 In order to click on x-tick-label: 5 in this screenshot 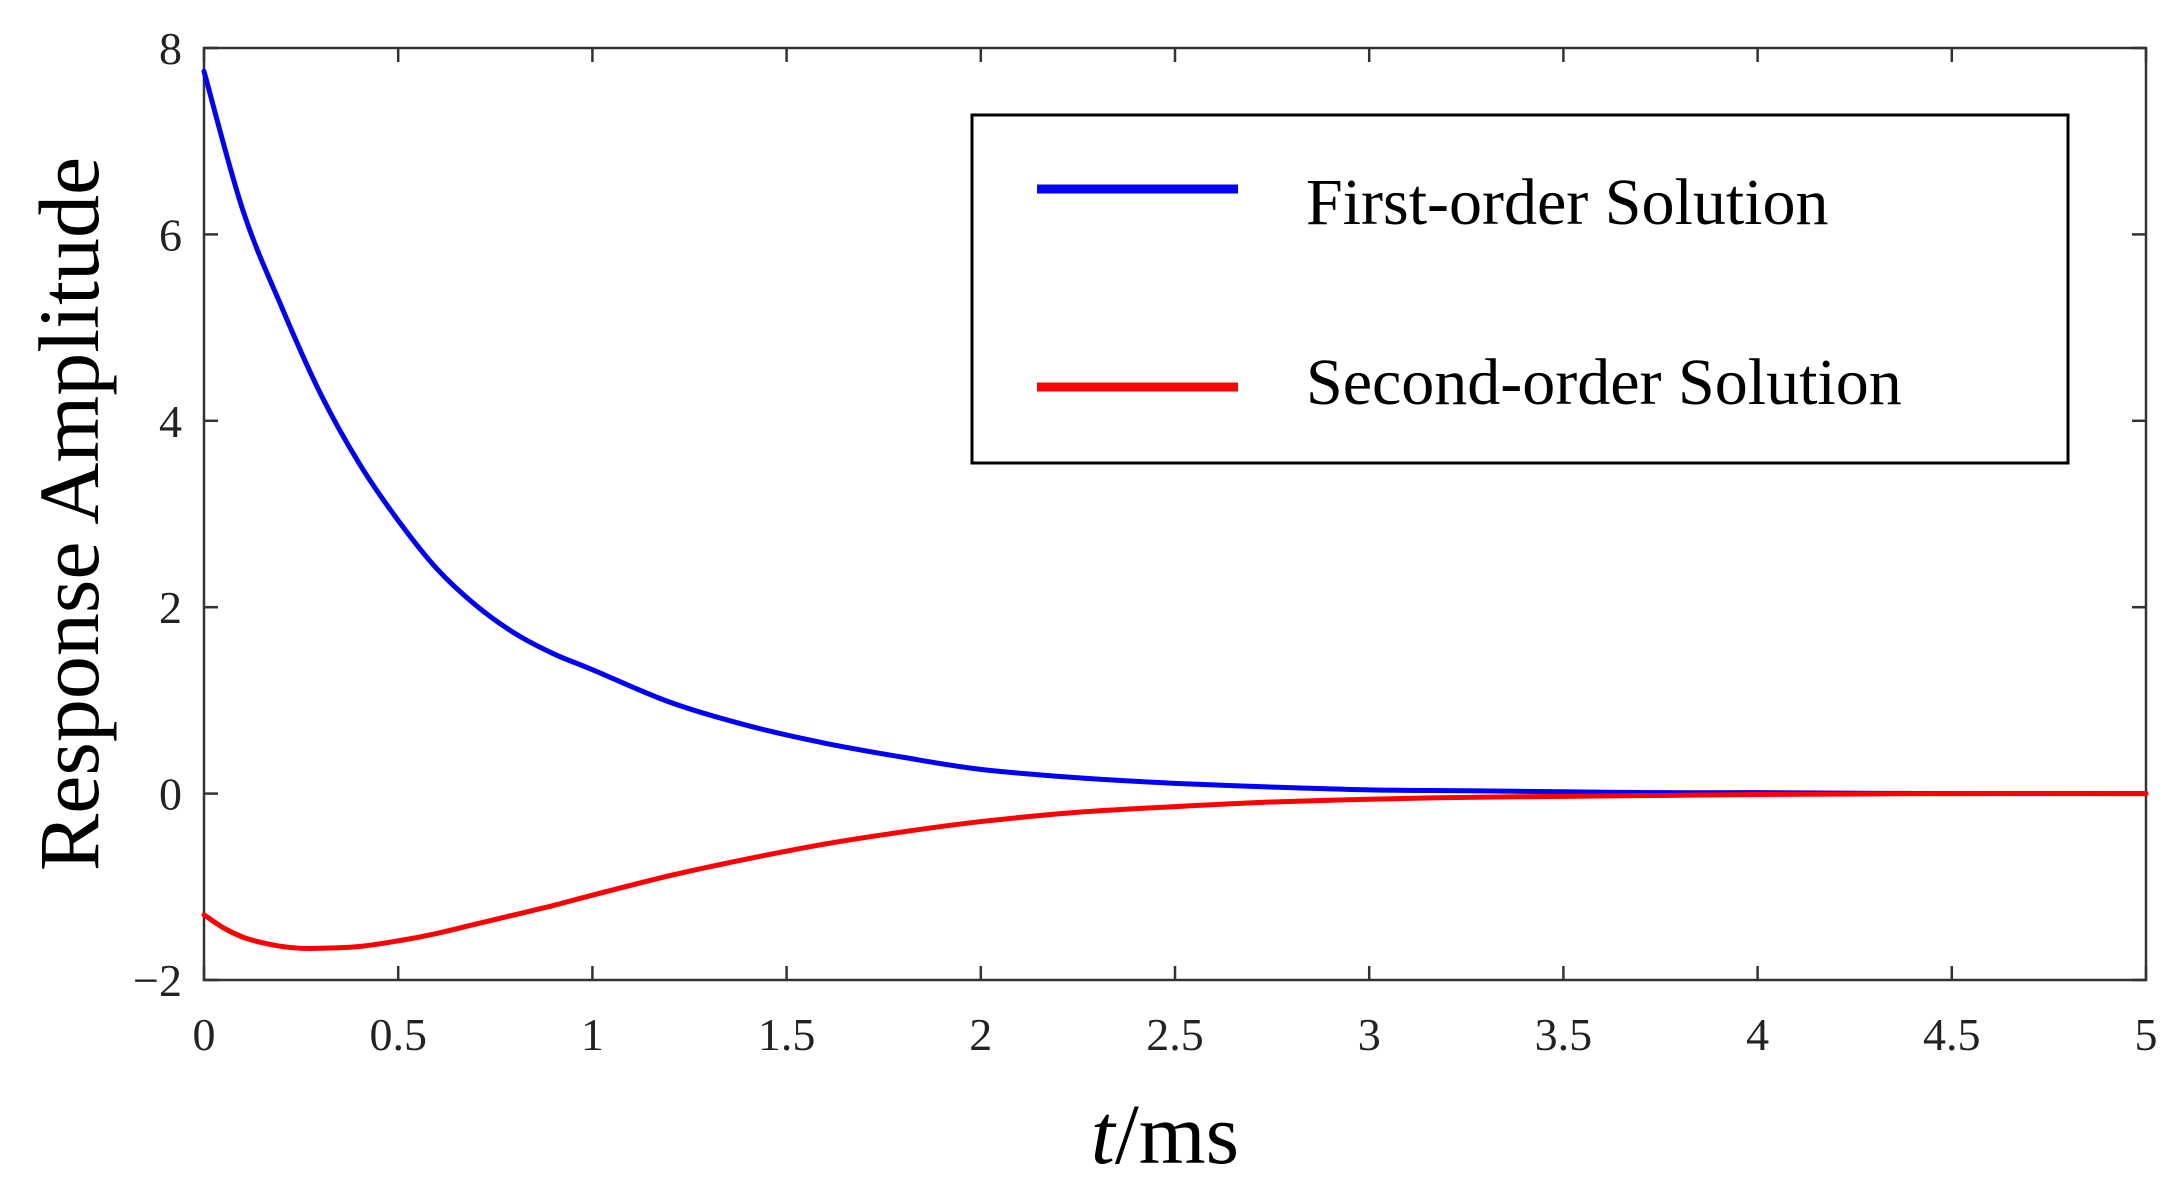, I will do `click(2146, 1034)`.